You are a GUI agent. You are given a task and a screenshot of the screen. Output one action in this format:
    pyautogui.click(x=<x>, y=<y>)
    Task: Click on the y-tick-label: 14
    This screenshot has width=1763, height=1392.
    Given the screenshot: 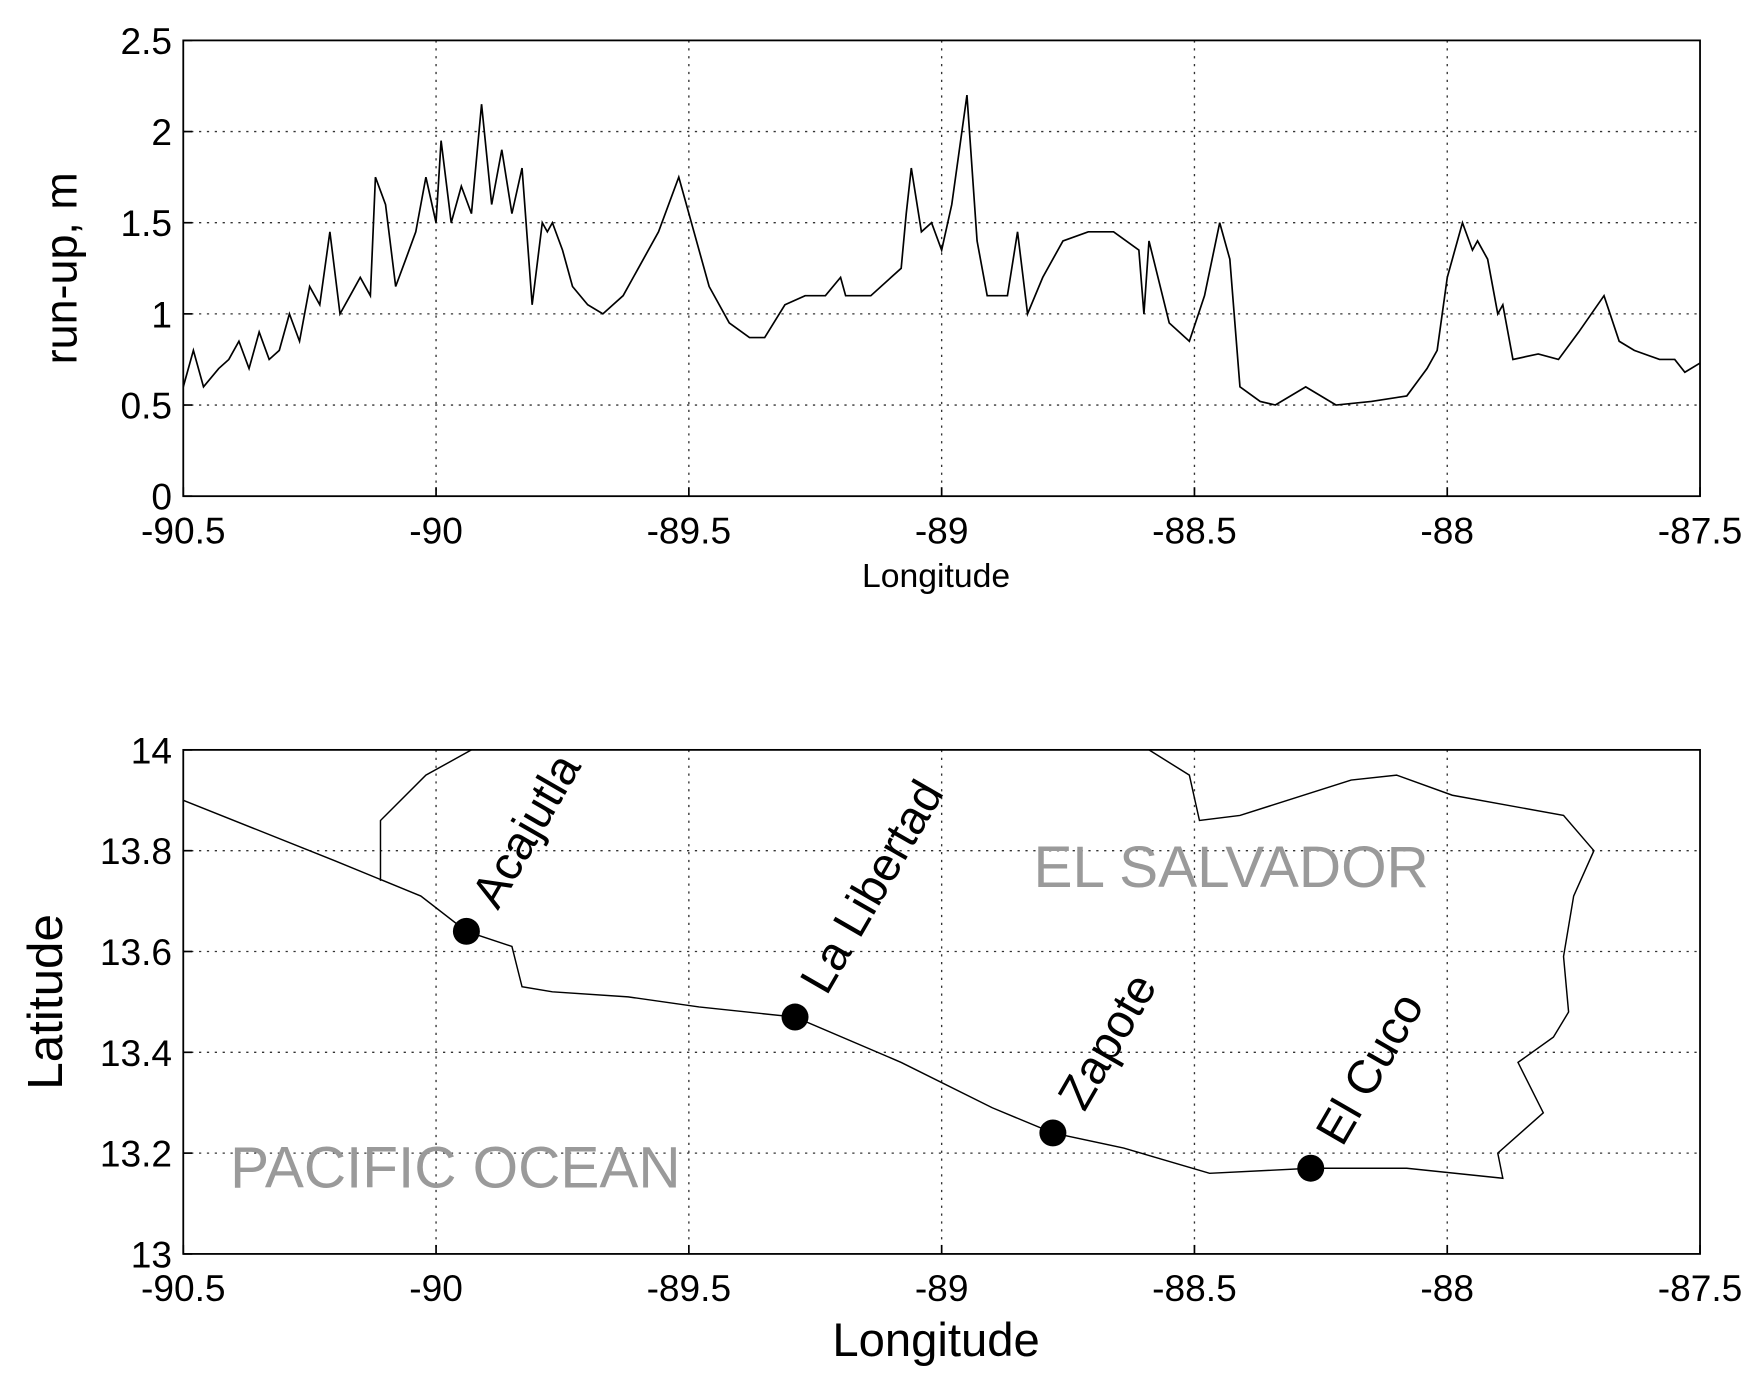 What is the action you would take?
    pyautogui.click(x=151, y=750)
    